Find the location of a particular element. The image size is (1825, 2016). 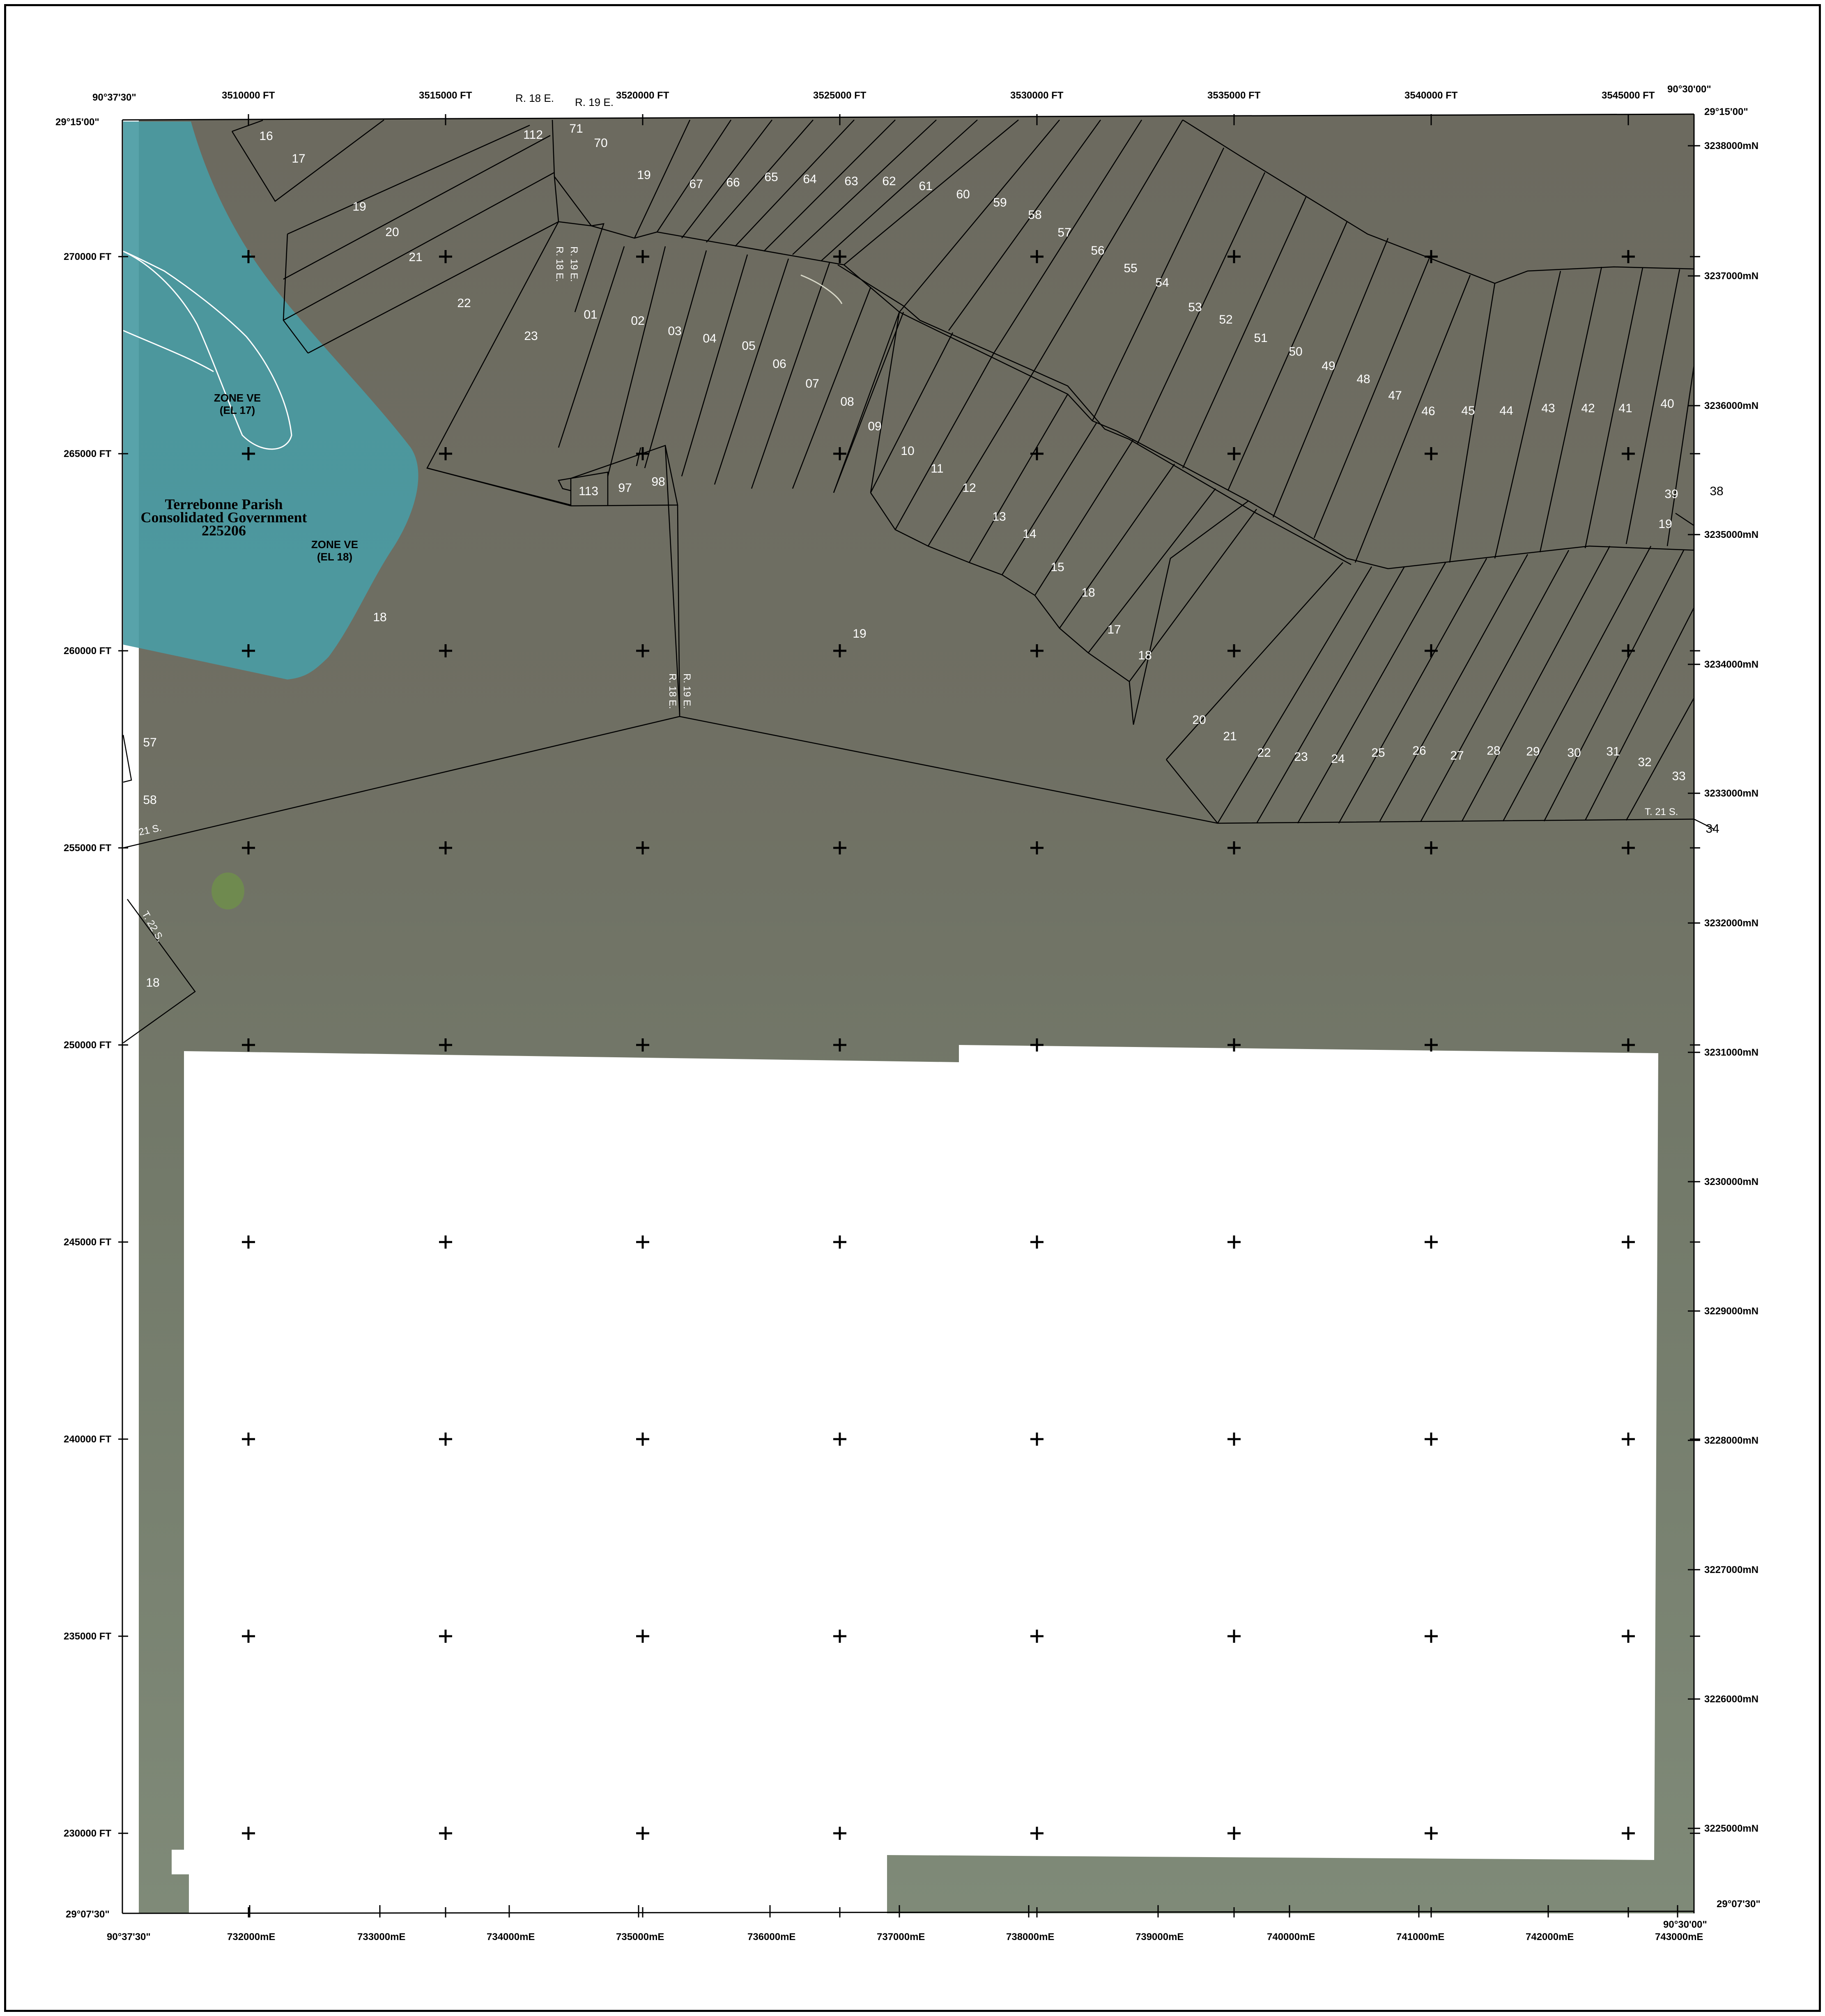

parcel-label: 10 is located at coordinates (907, 451).